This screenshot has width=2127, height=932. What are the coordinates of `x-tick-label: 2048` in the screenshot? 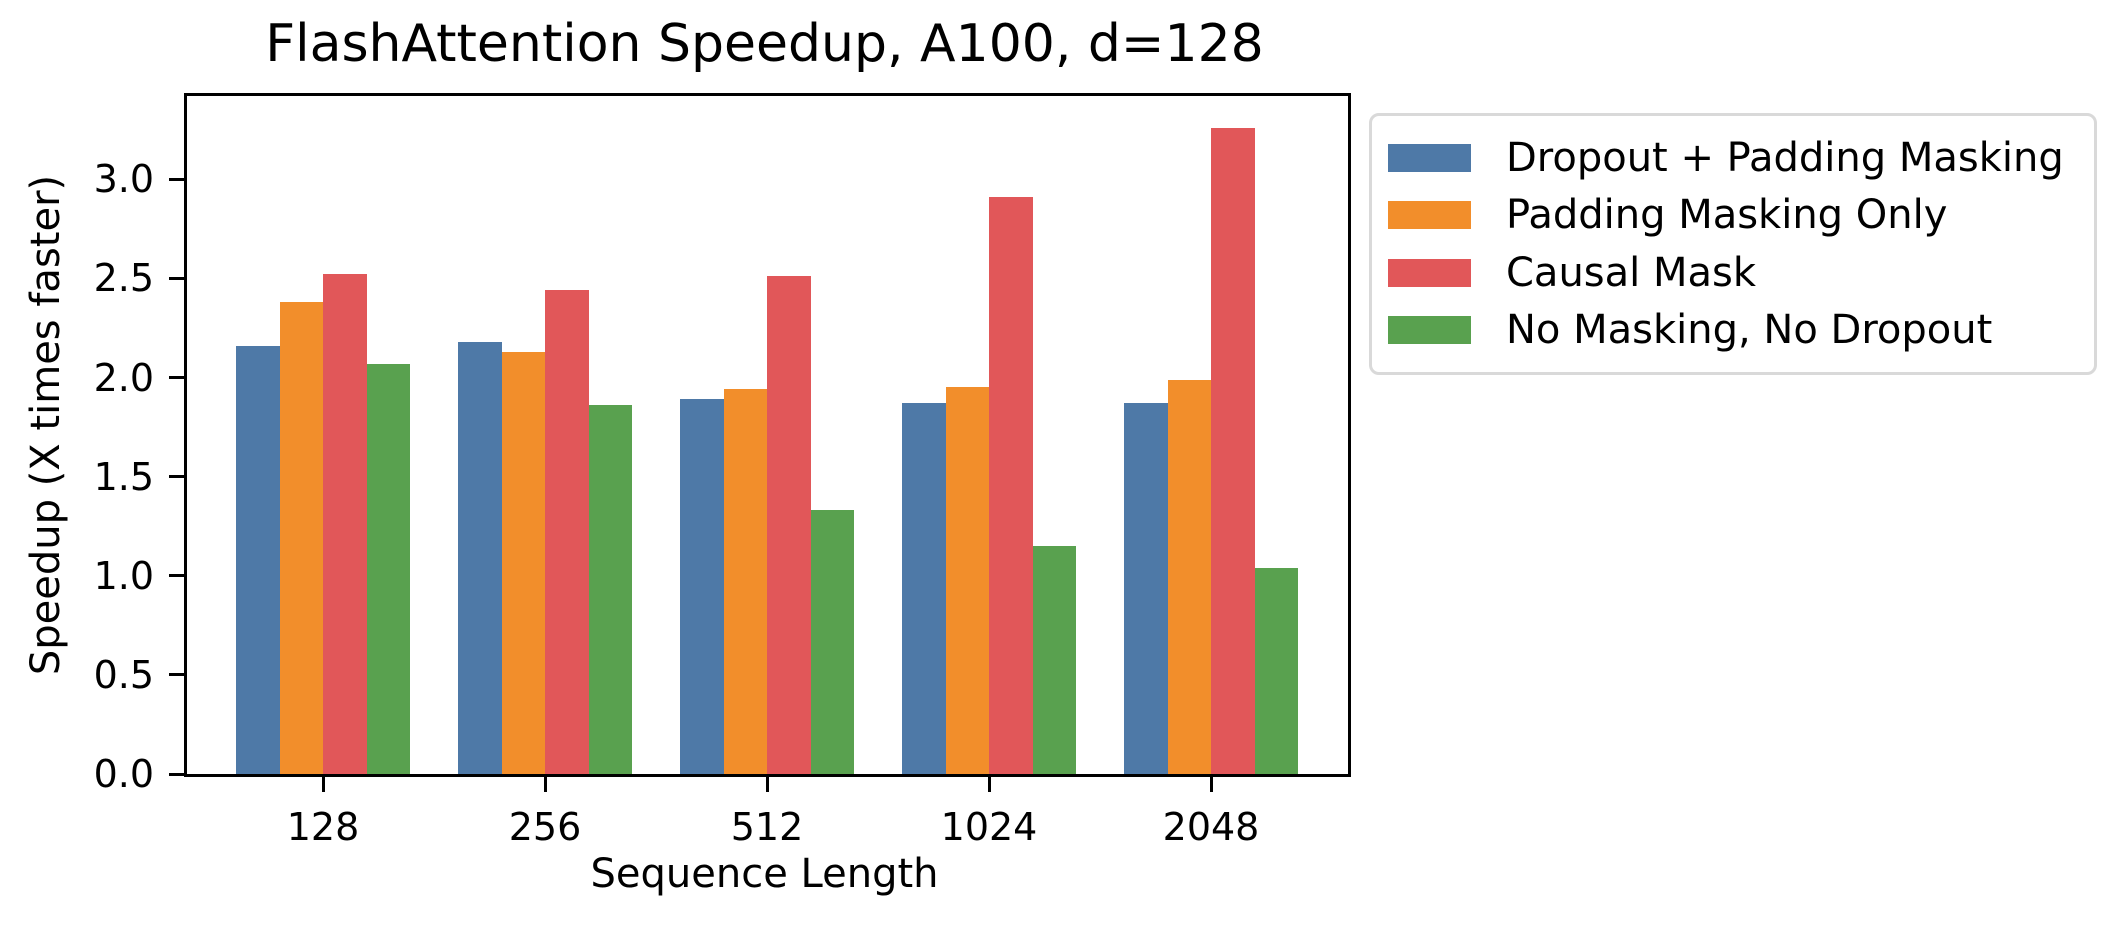 It's located at (1211, 827).